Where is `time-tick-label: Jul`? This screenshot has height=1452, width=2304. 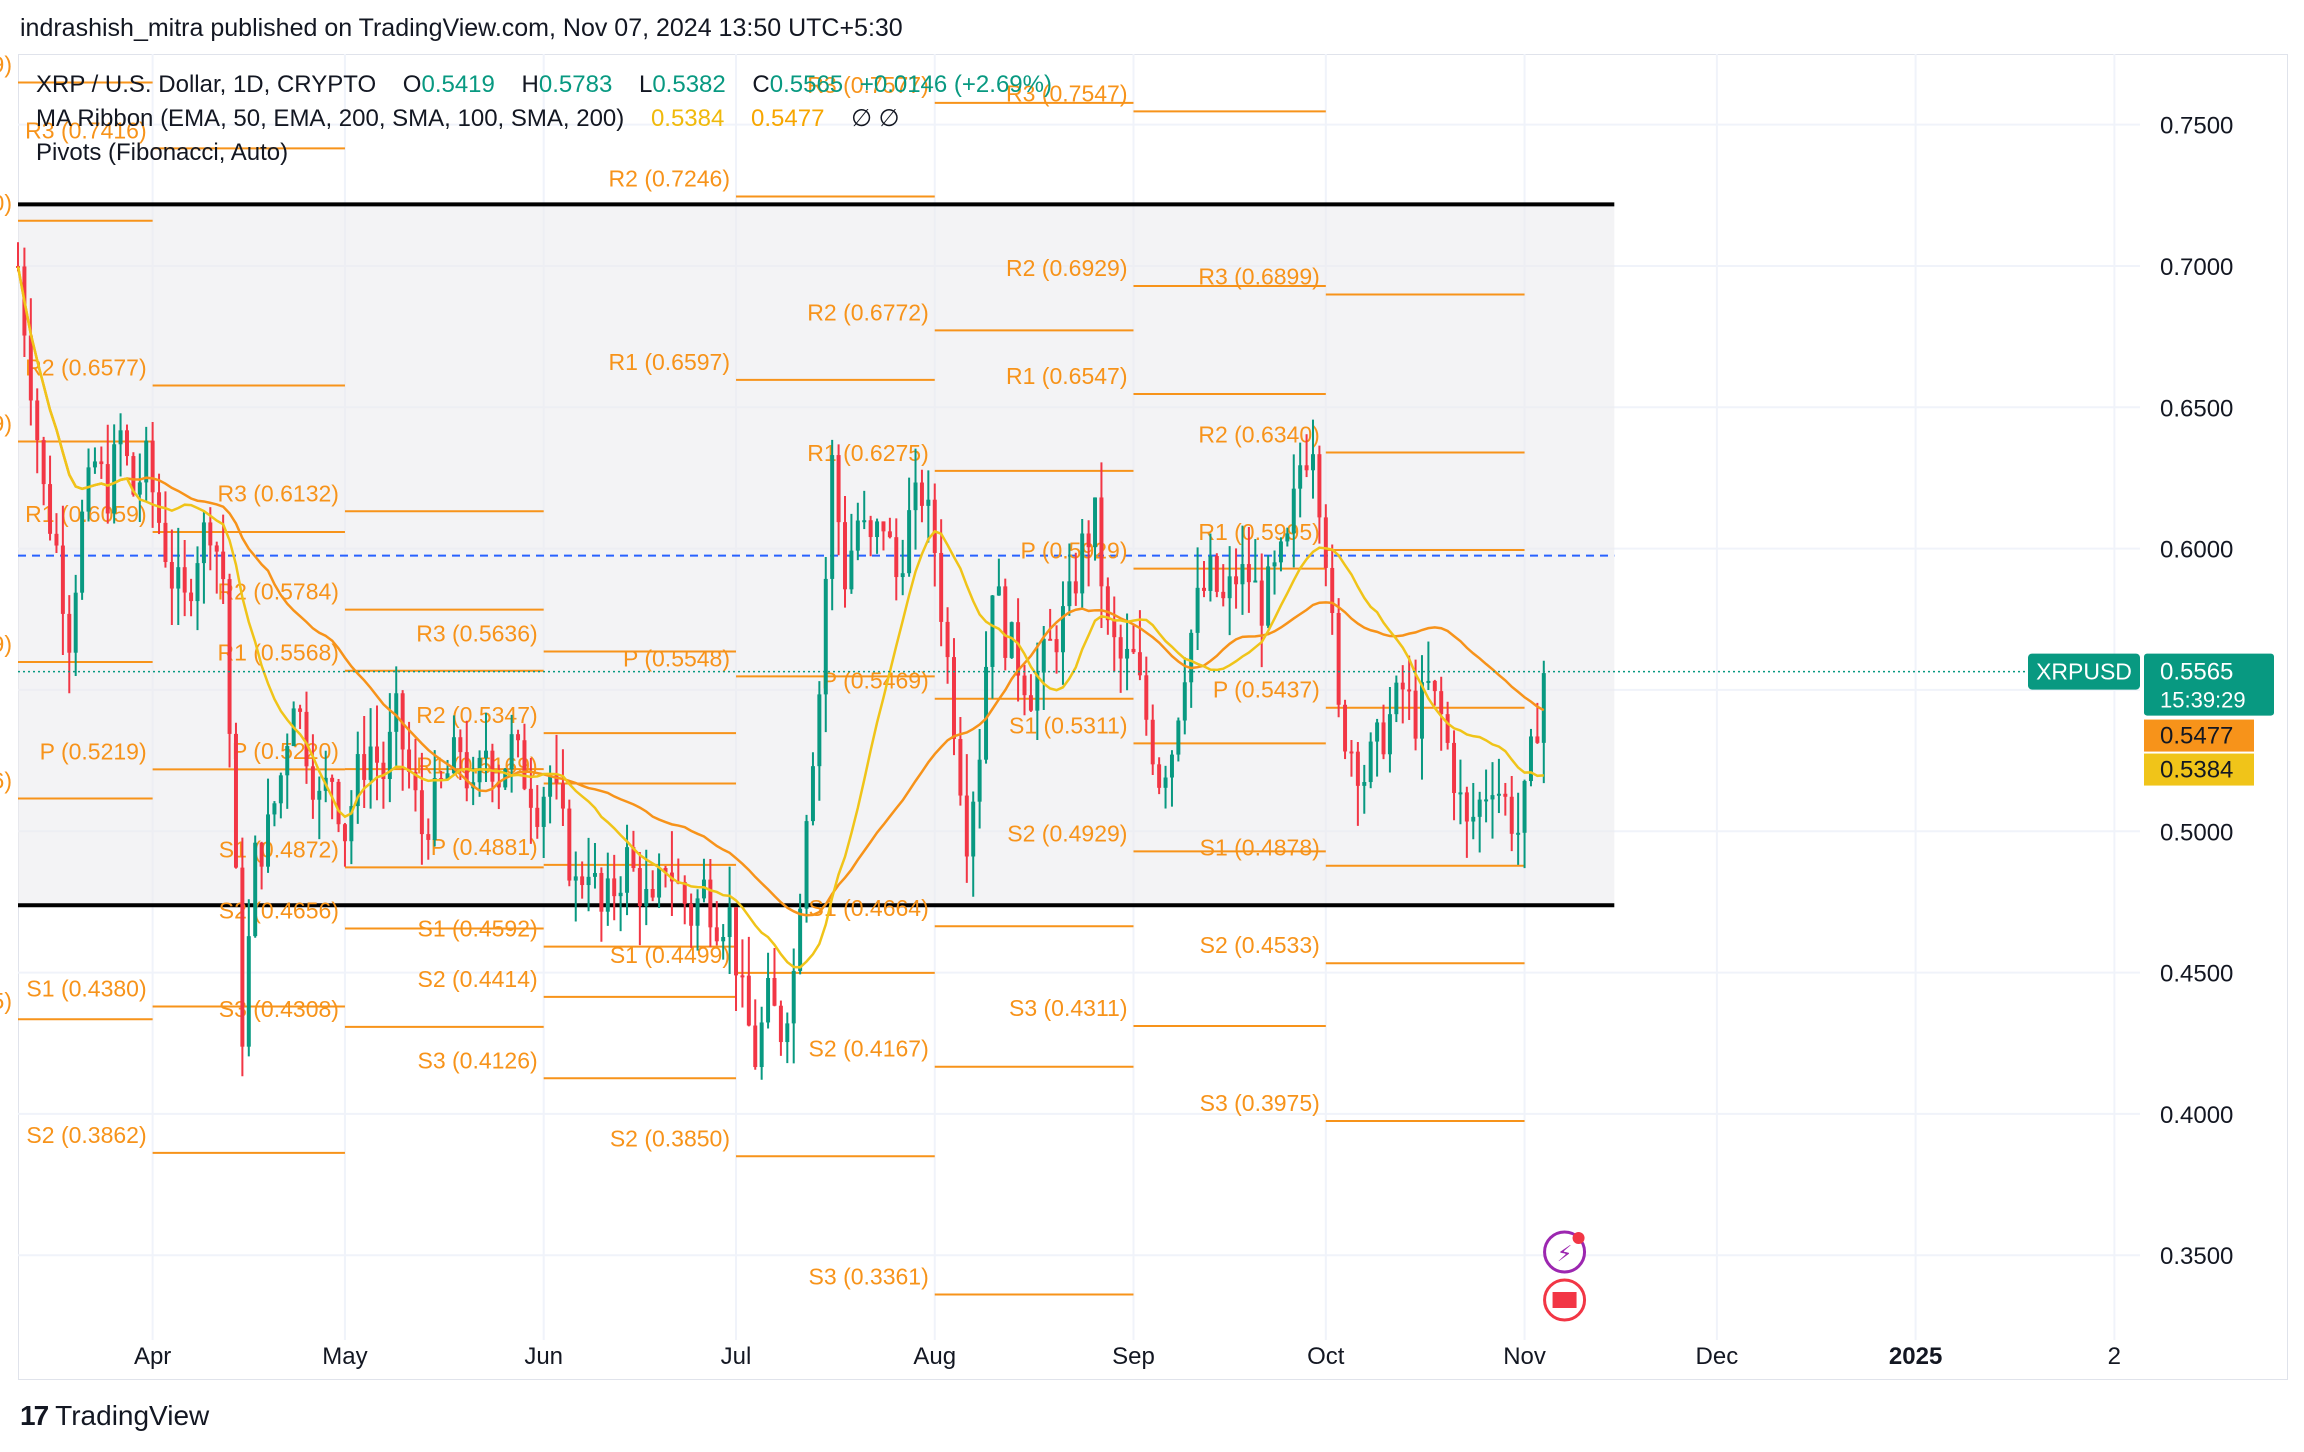 time-tick-label: Jul is located at coordinates (736, 1356).